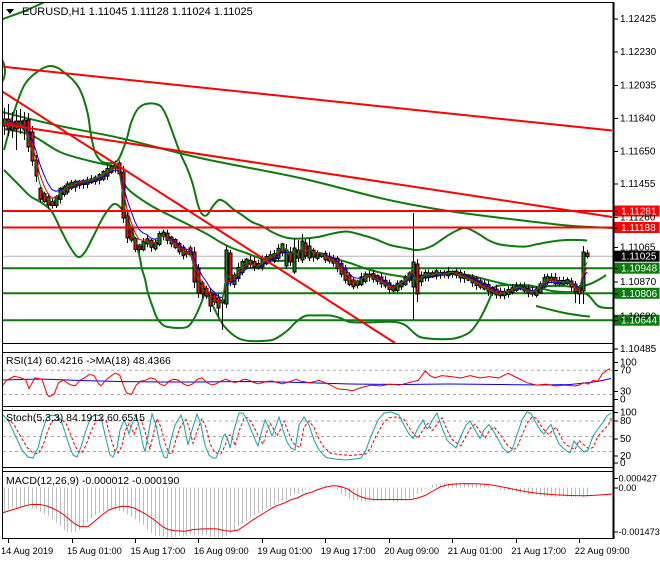  Describe the element at coordinates (626, 439) in the screenshot. I see `svg-text: 50` at that location.